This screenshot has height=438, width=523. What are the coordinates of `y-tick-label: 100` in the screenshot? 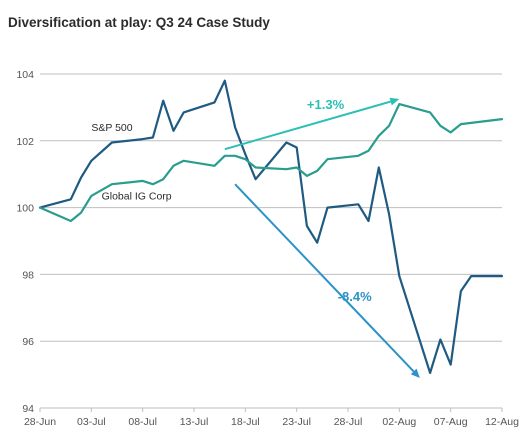 It's located at (25, 209).